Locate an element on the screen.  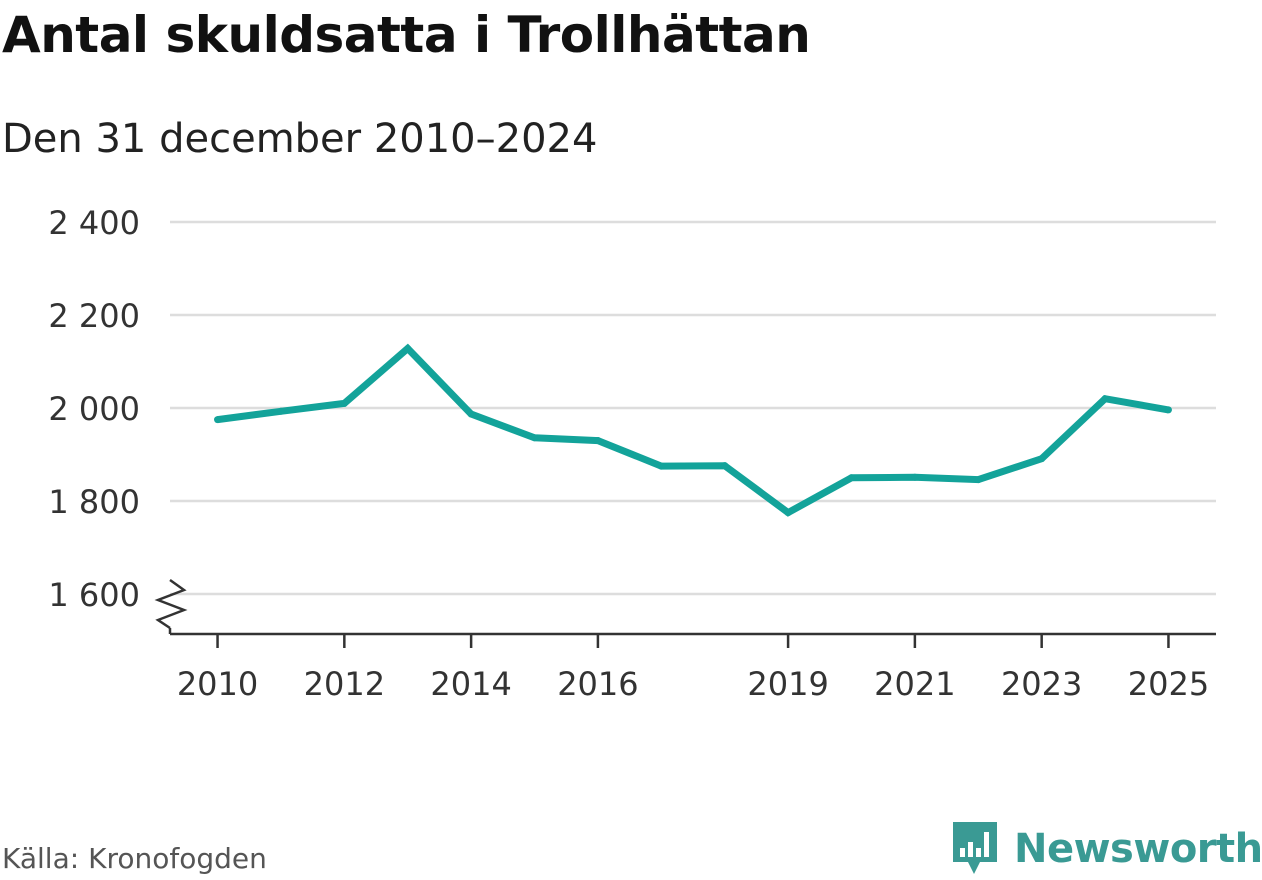
y-tick-label: 1 800 is located at coordinates (94, 502).